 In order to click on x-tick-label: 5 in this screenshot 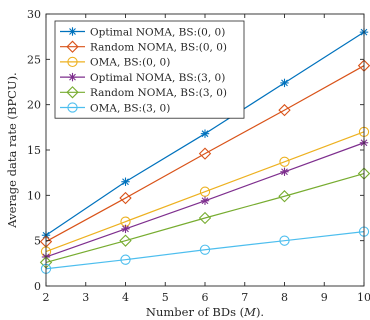, I will do `click(165, 297)`.